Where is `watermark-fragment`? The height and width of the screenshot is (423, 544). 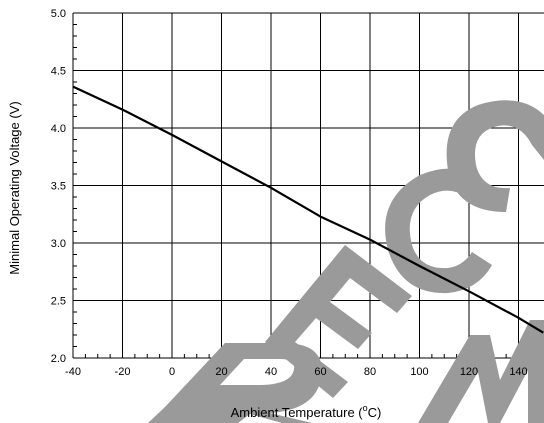
watermark-fragment is located at coordinates (169, 408).